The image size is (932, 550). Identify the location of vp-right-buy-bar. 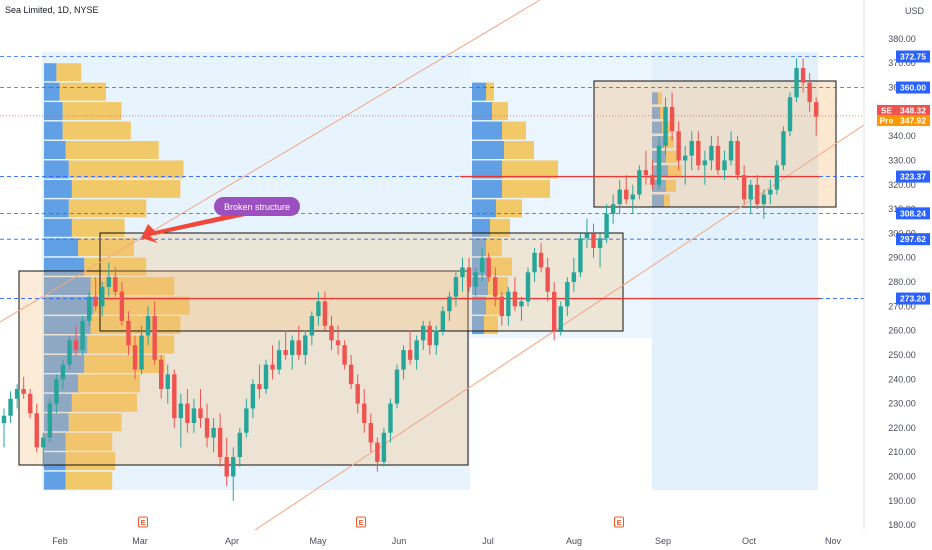
(658, 200).